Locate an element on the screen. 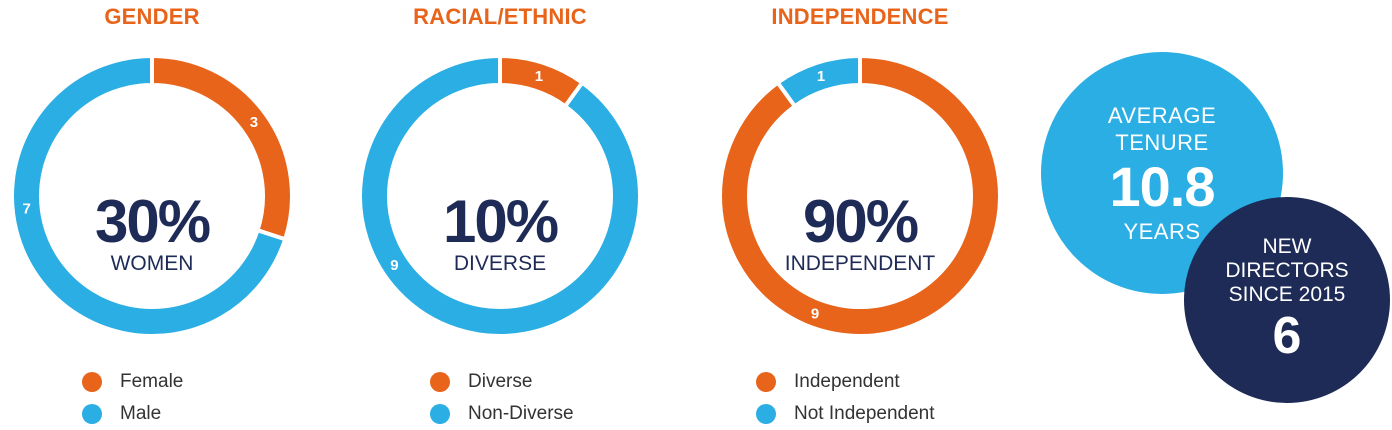 This screenshot has height=430, width=1392. chart-title: RACIAL/ETHNIC is located at coordinates (500, 16).